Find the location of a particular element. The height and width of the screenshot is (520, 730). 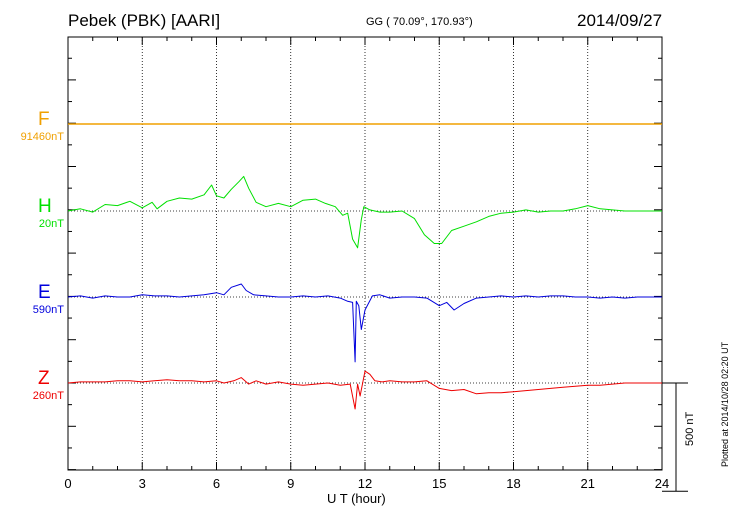

scale-bar-label: 500 nT is located at coordinates (690, 428).